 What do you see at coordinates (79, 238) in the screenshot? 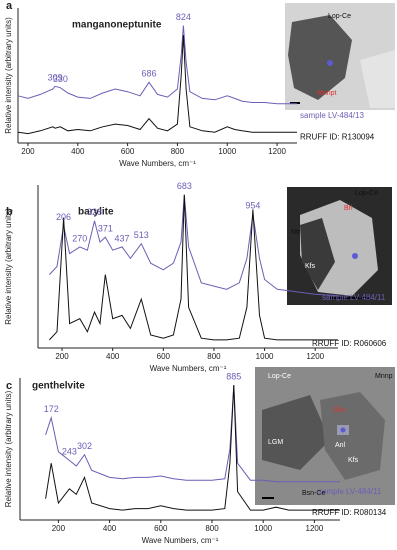
I see `peak-label: 270` at bounding box center [79, 238].